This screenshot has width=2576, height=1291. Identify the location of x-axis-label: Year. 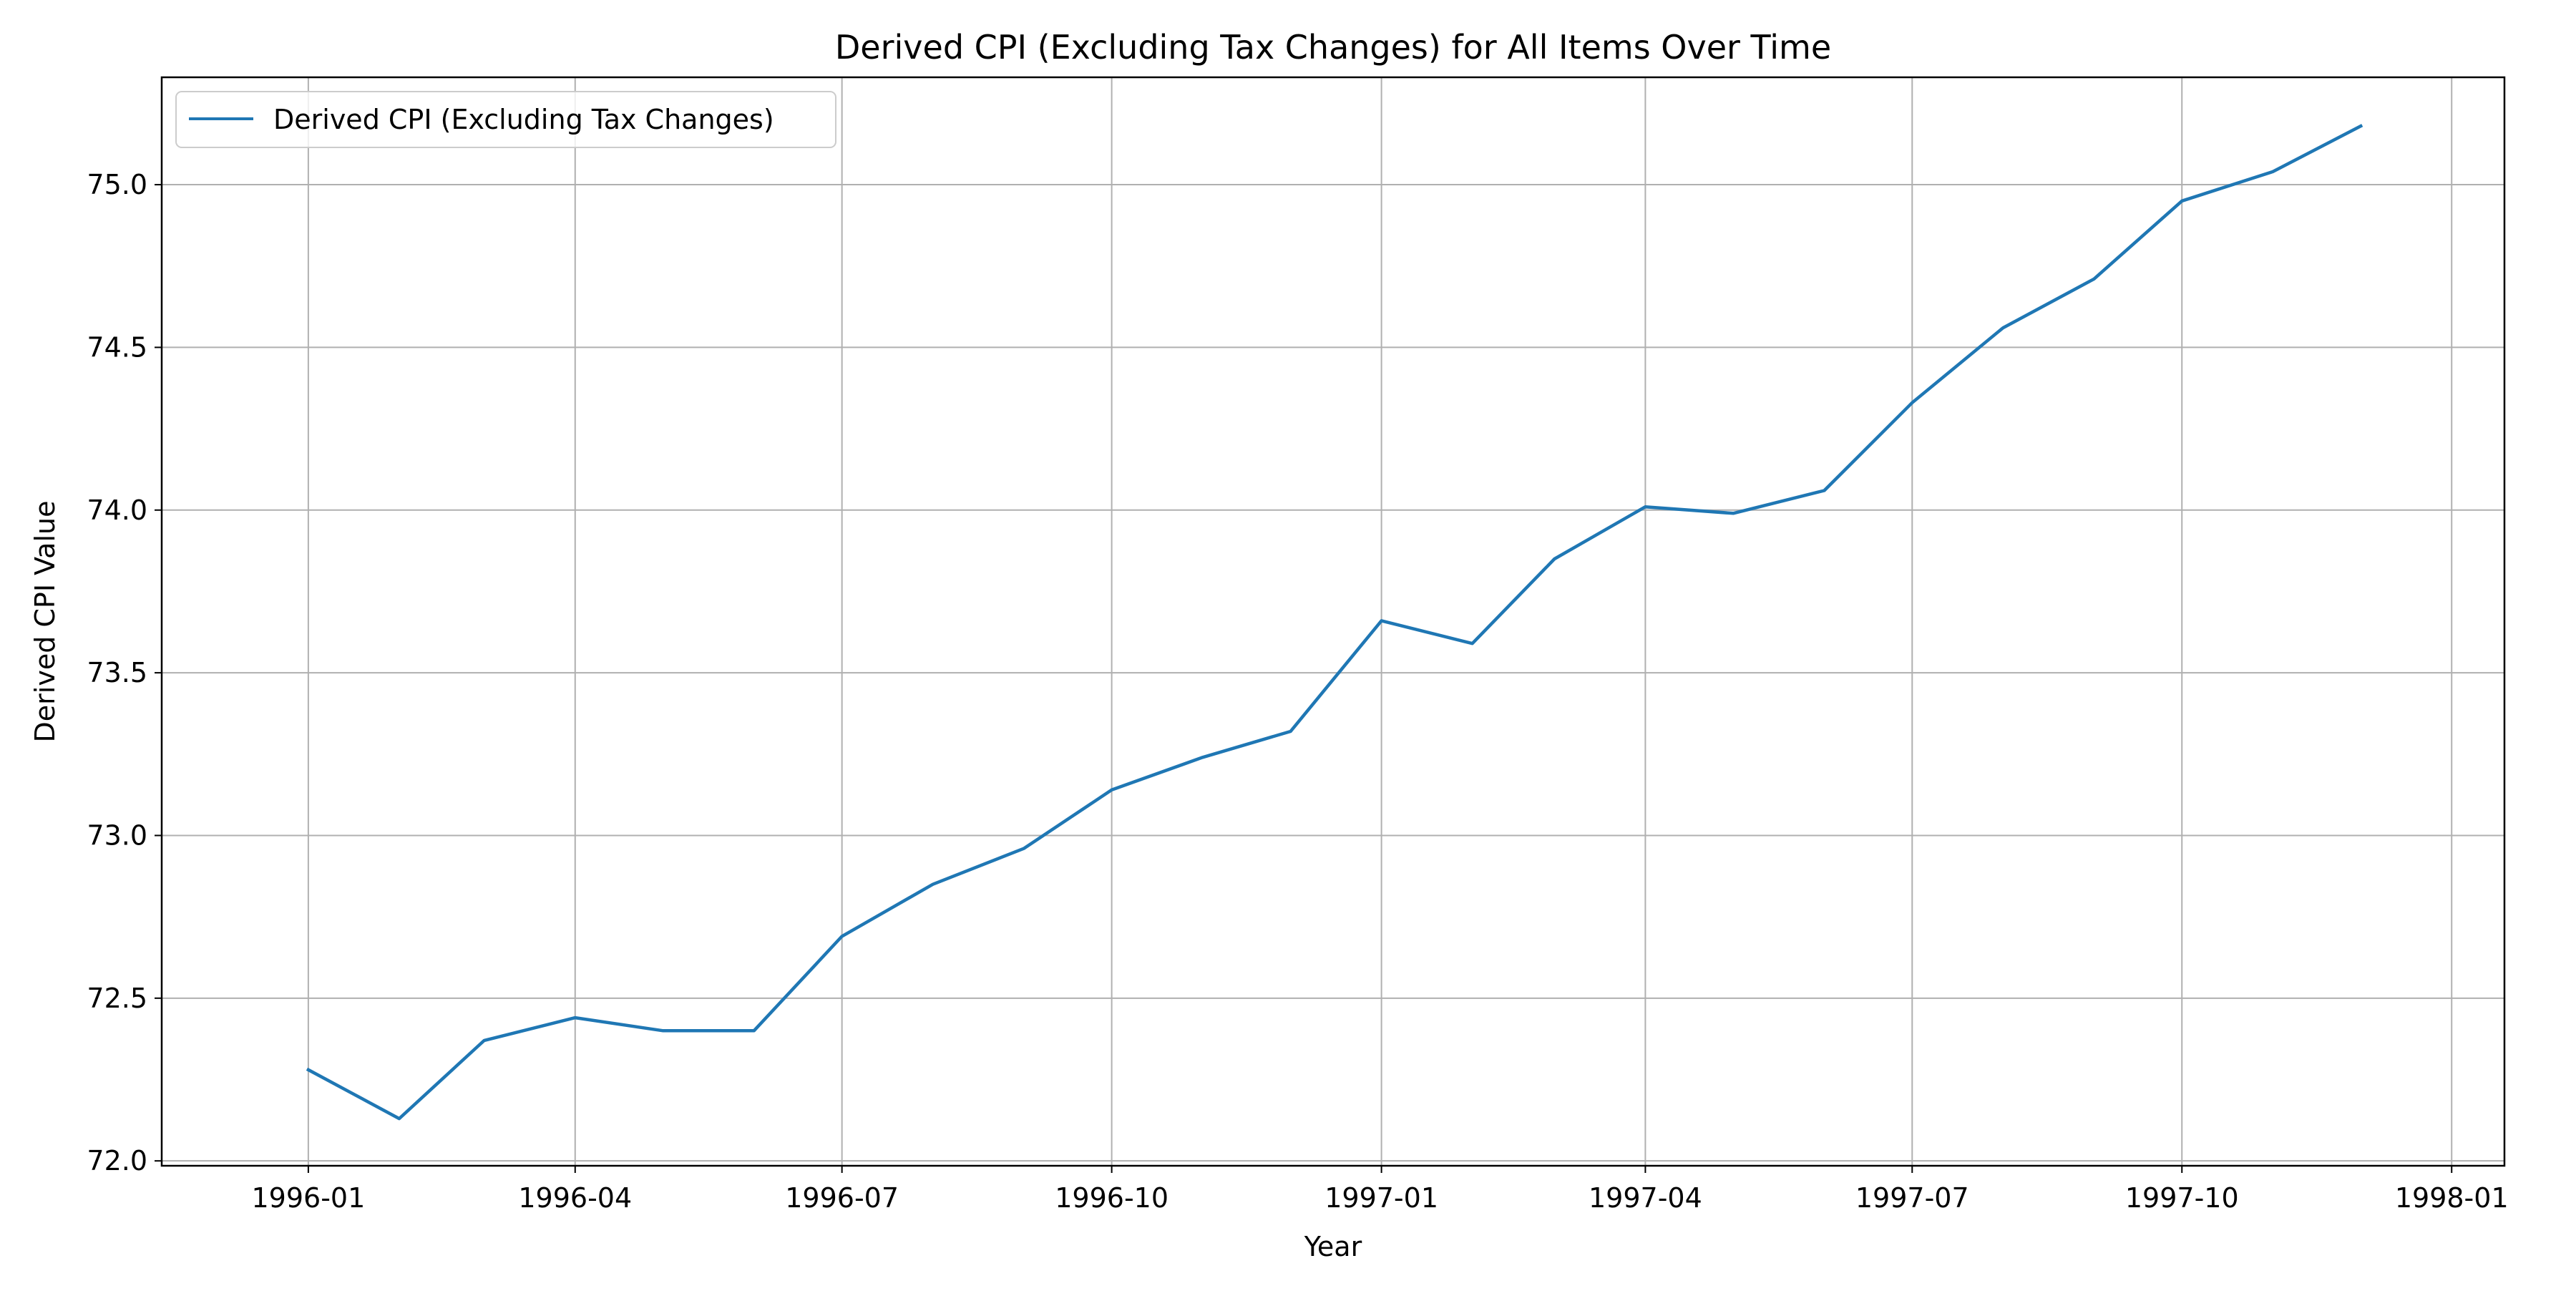
(1333, 1246).